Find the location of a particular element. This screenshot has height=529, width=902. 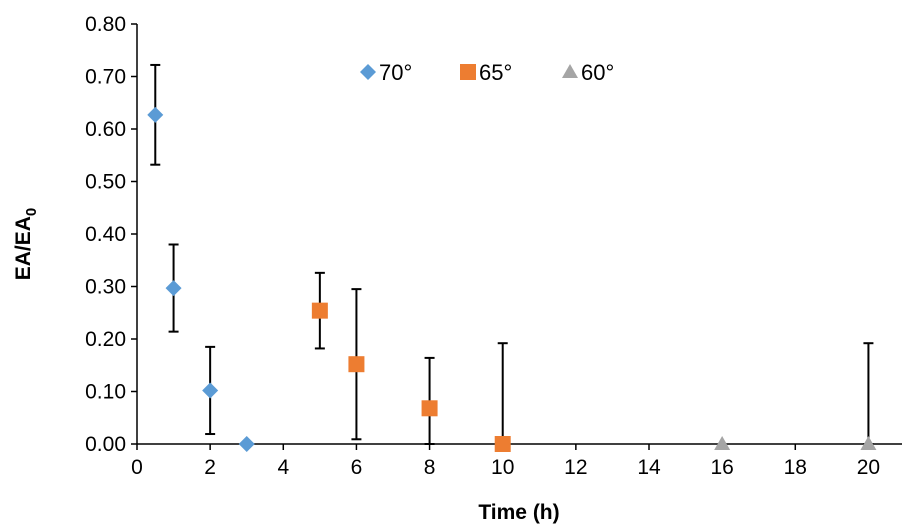

x-tick-label: 0 is located at coordinates (137, 467).